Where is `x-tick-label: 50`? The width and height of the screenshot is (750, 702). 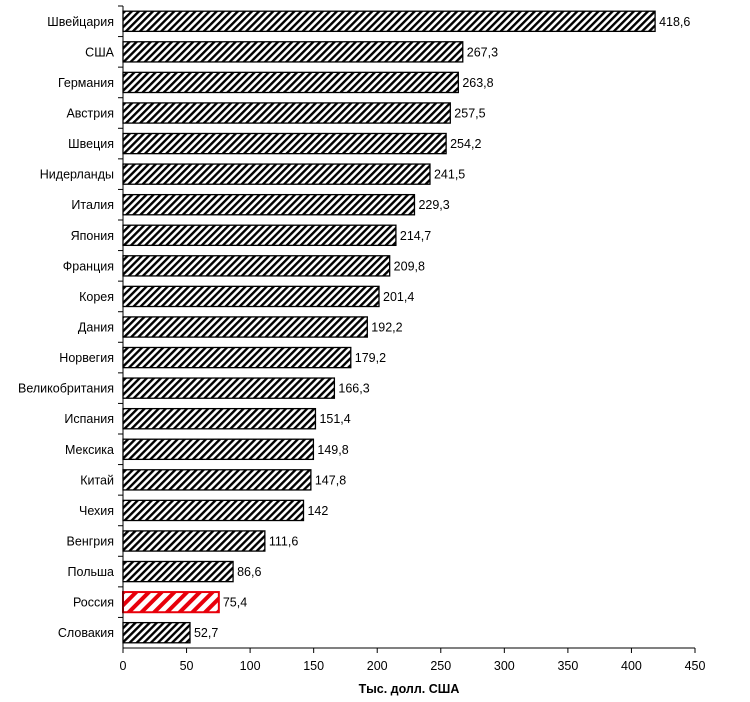
x-tick-label: 50 is located at coordinates (187, 666).